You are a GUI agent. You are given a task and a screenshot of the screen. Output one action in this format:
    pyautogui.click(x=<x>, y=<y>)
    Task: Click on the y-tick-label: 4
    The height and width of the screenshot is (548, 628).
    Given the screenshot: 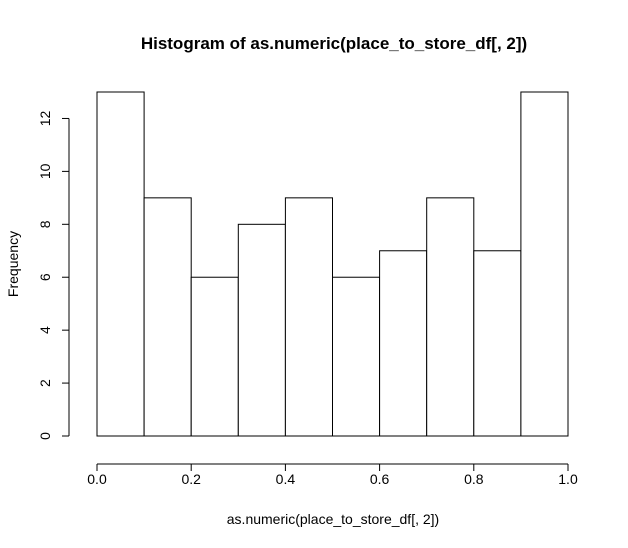 What is the action you would take?
    pyautogui.click(x=45, y=330)
    